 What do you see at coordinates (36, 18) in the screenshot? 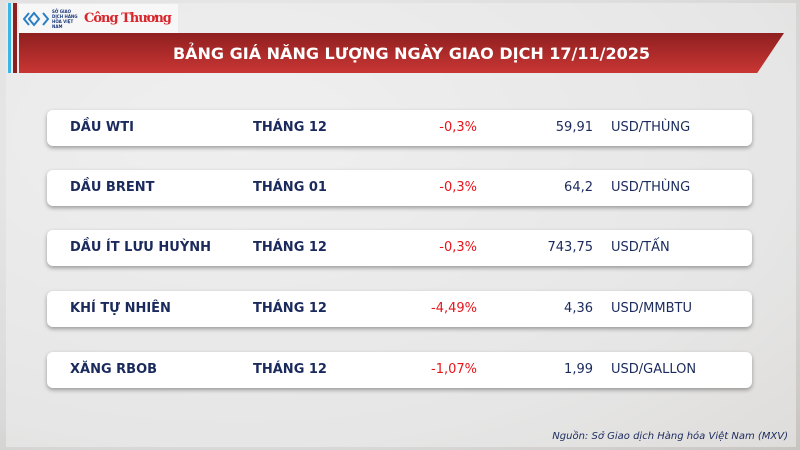
I see `mxv-logo-icon` at bounding box center [36, 18].